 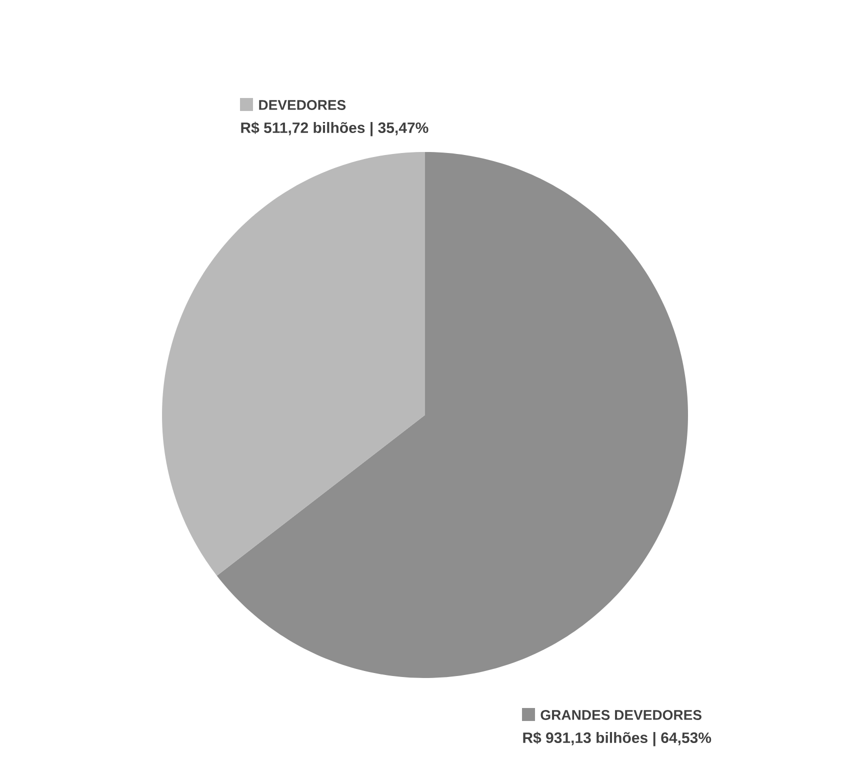 What do you see at coordinates (302, 105) in the screenshot?
I see `legend-label: DEVEDORES` at bounding box center [302, 105].